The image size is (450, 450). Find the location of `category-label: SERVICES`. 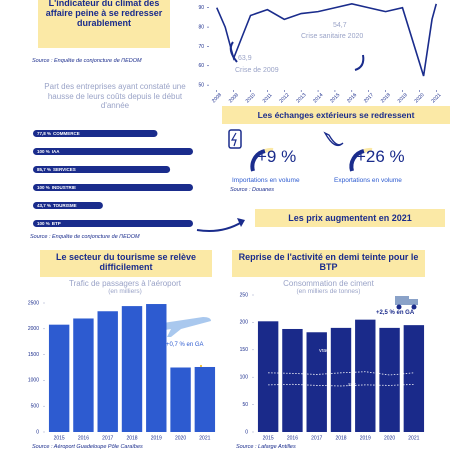

category-label: SERVICES is located at coordinates (64, 169).